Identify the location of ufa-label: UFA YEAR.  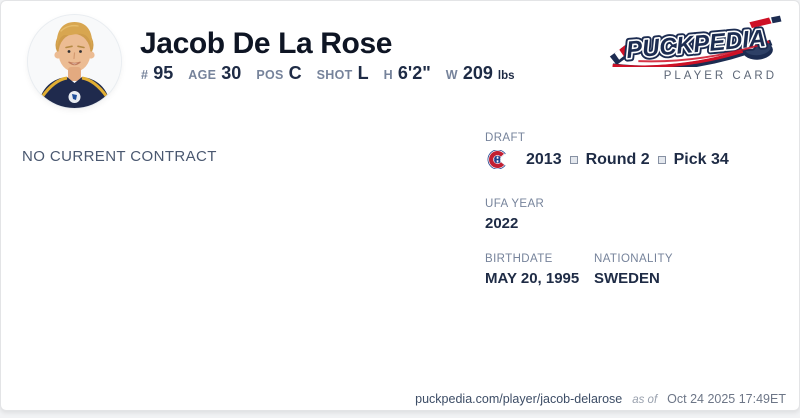
(515, 204).